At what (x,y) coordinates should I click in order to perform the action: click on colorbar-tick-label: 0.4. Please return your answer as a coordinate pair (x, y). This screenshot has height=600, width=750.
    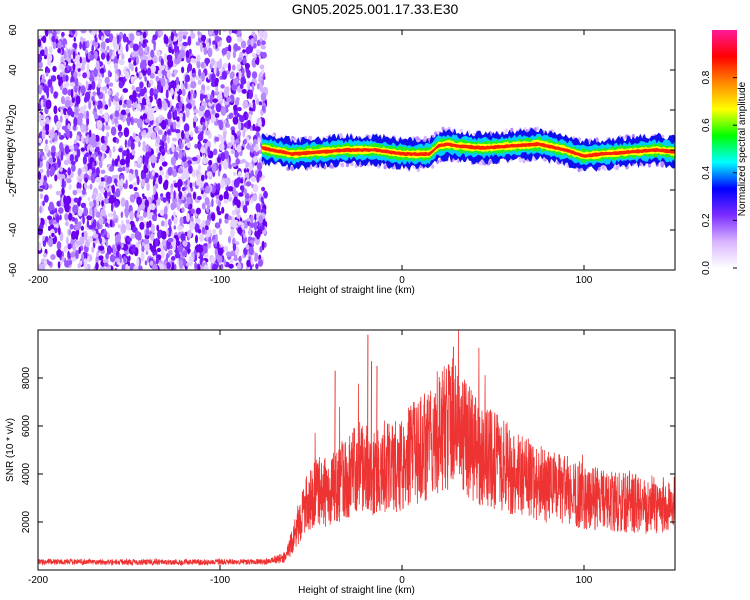
    Looking at the image, I should click on (706, 172).